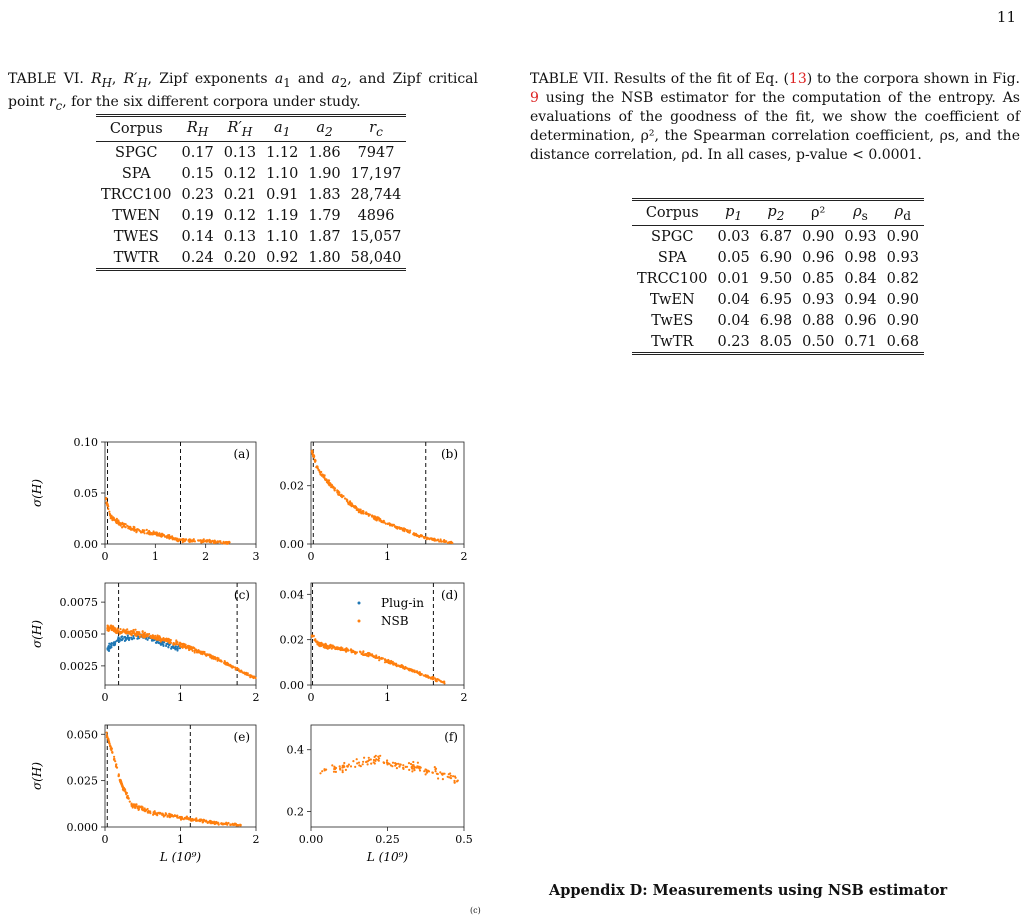  What do you see at coordinates (136, 215) in the screenshot?
I see `table6-cell: TWEN` at bounding box center [136, 215].